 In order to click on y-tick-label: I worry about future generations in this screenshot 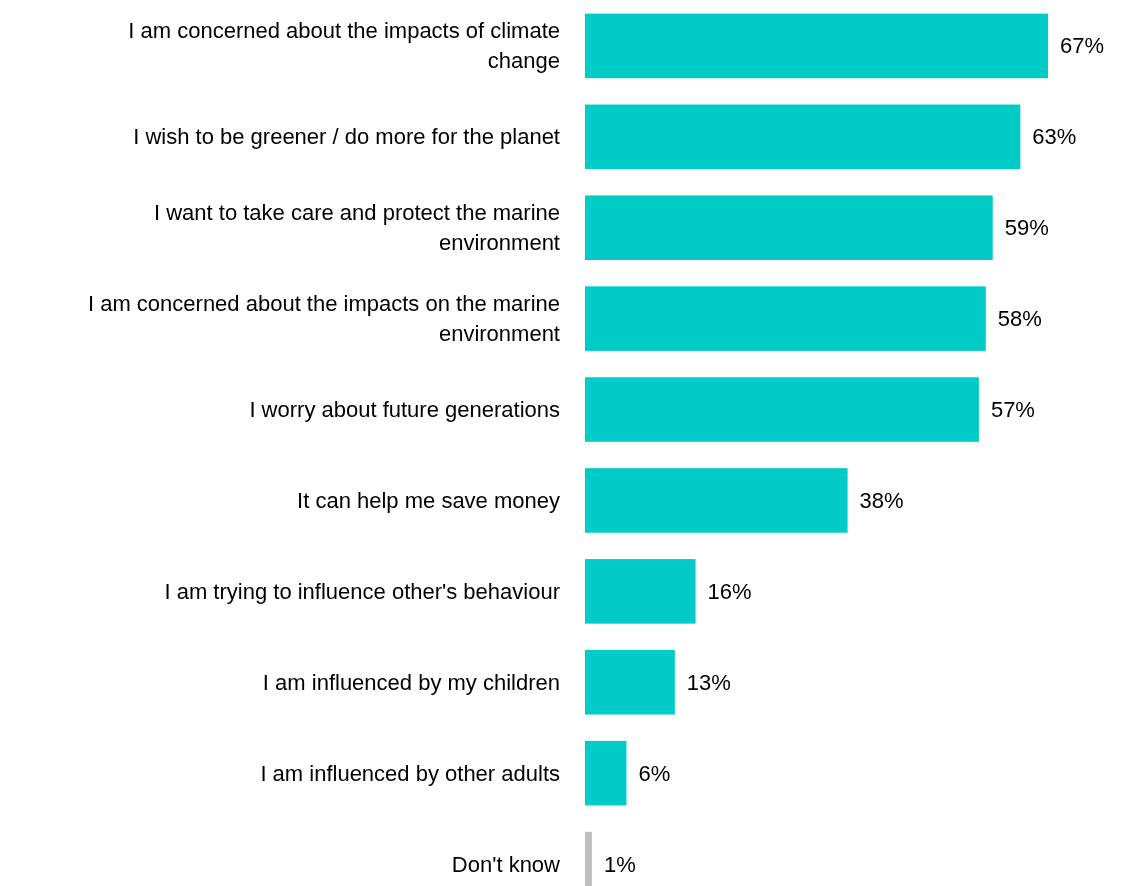, I will do `click(404, 410)`.